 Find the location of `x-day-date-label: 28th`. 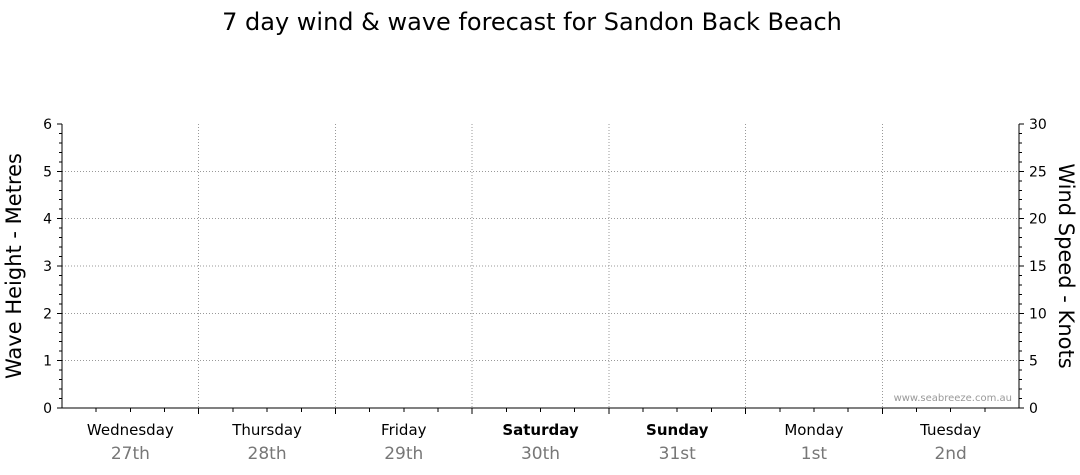

x-day-date-label: 28th is located at coordinates (267, 454).